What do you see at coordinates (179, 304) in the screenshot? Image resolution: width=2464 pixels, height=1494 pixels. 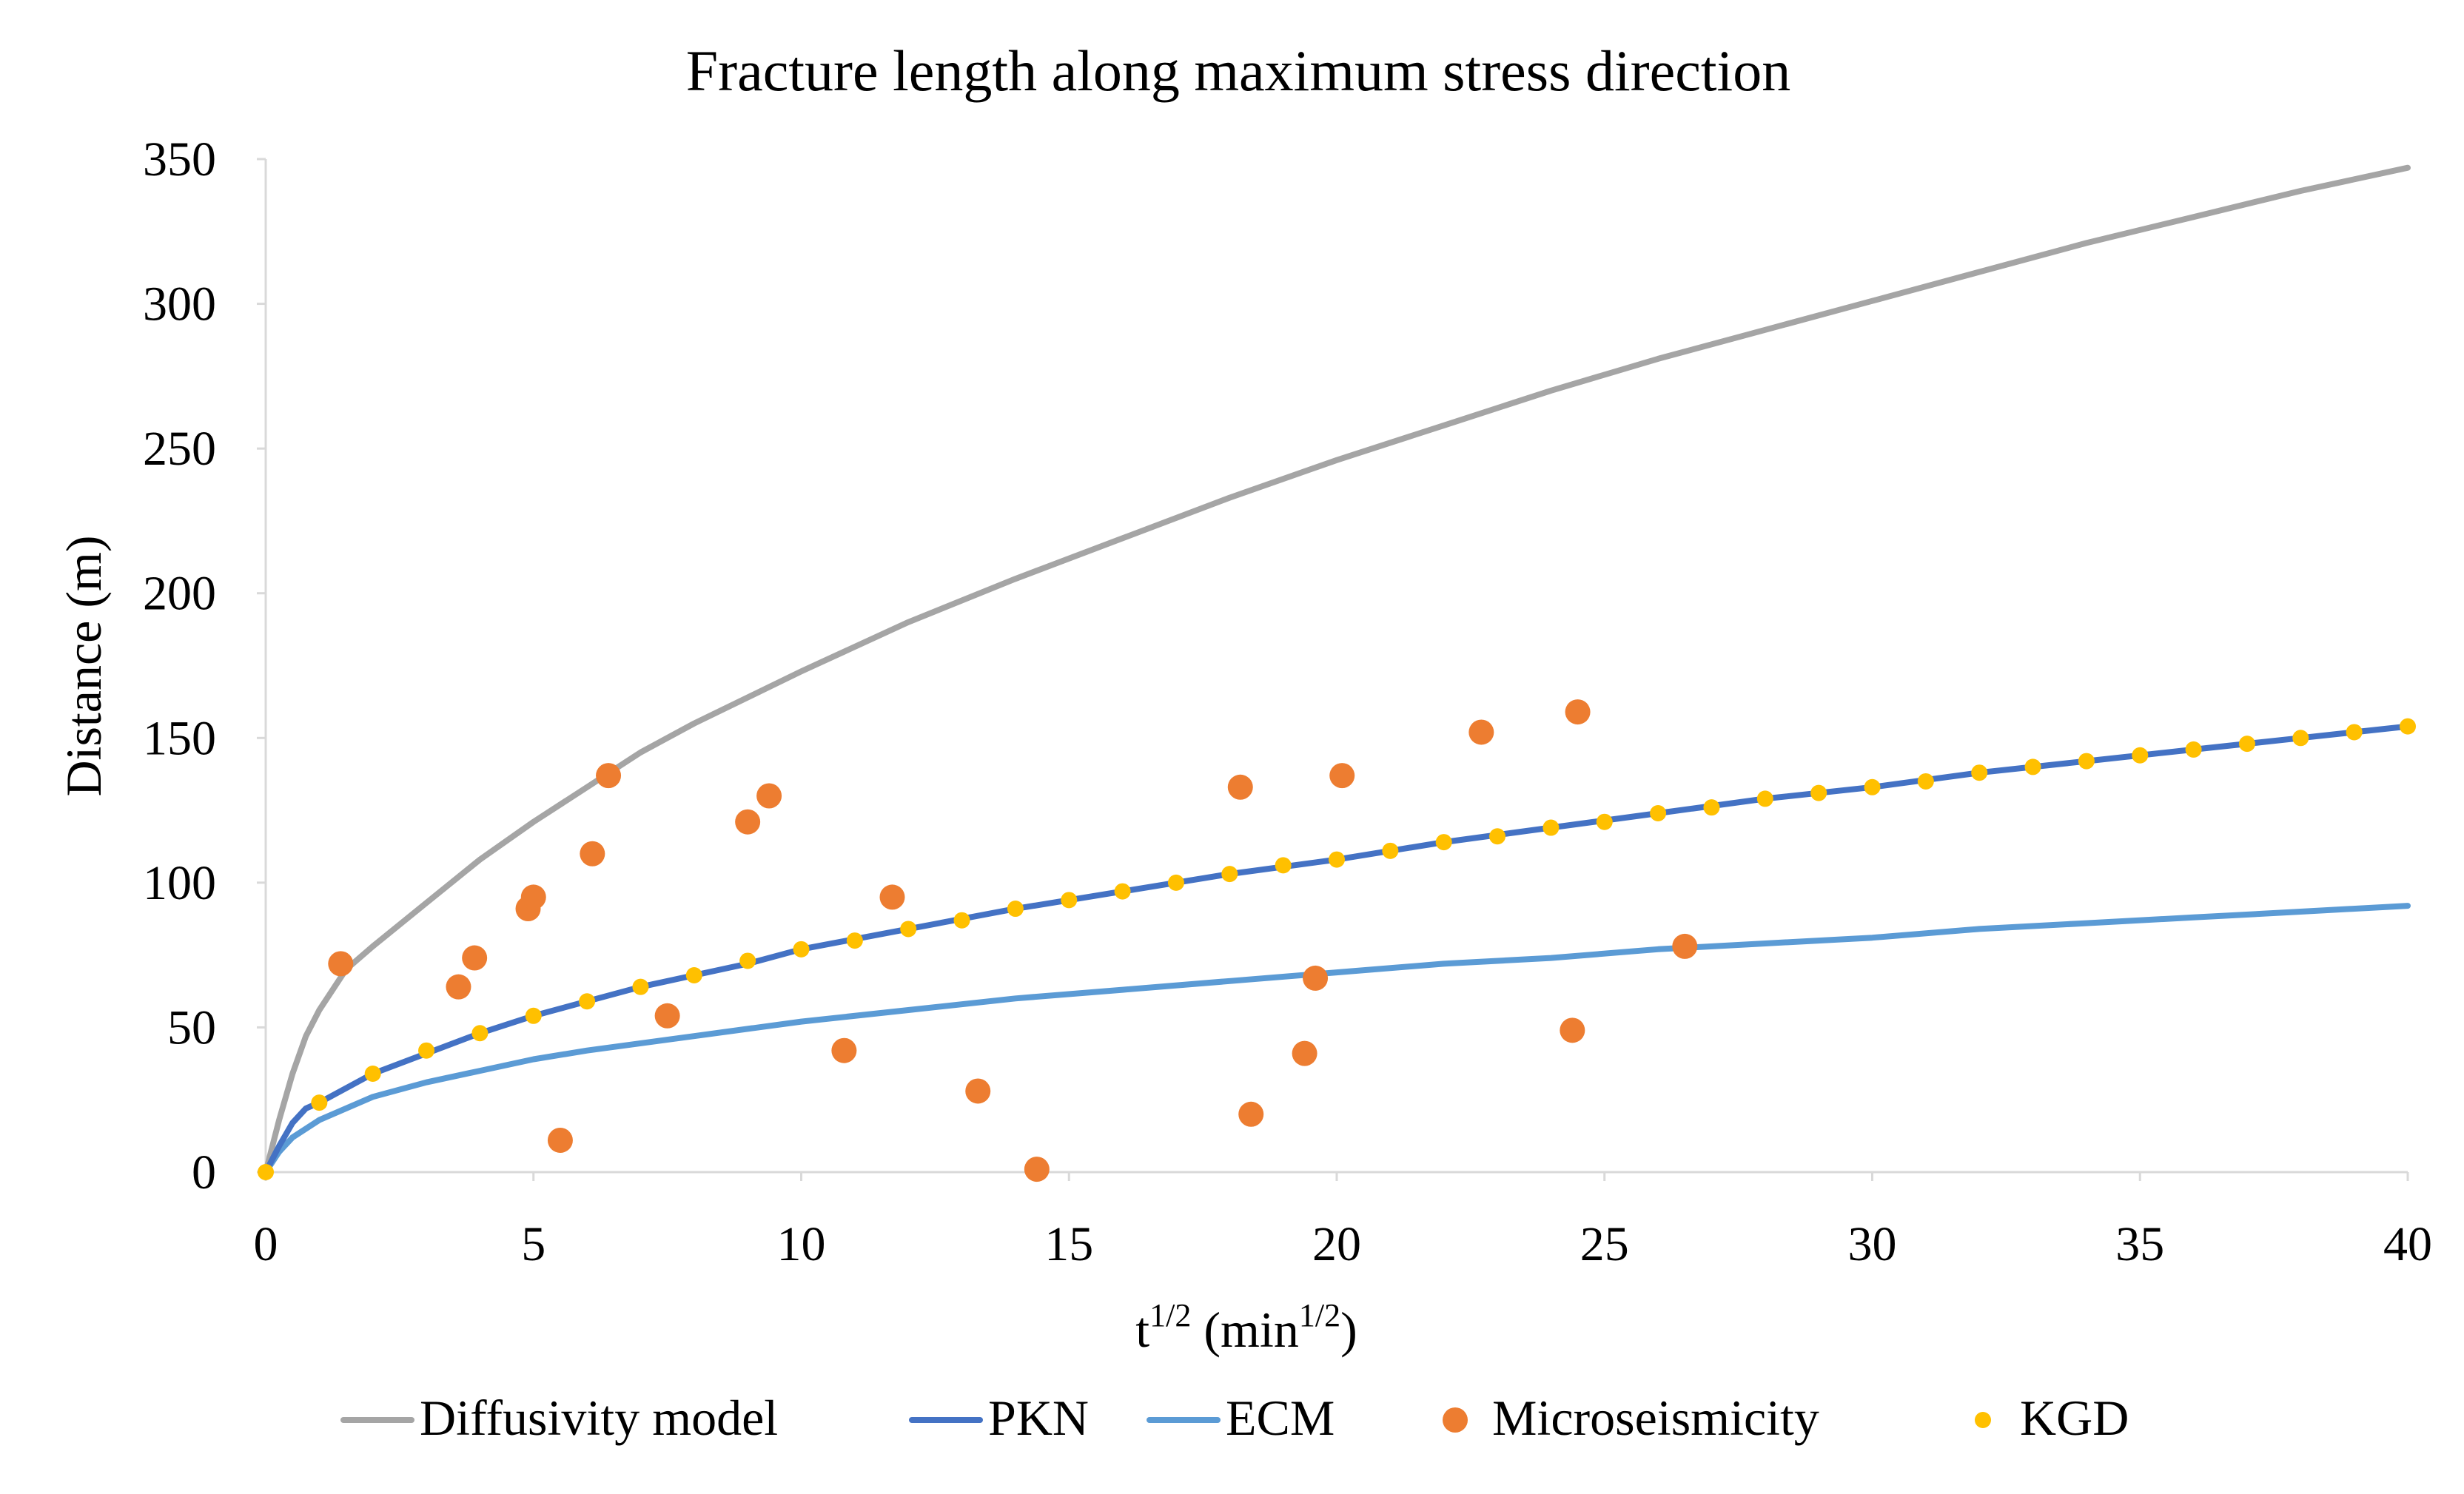 I see `y-tick-label: 300` at bounding box center [179, 304].